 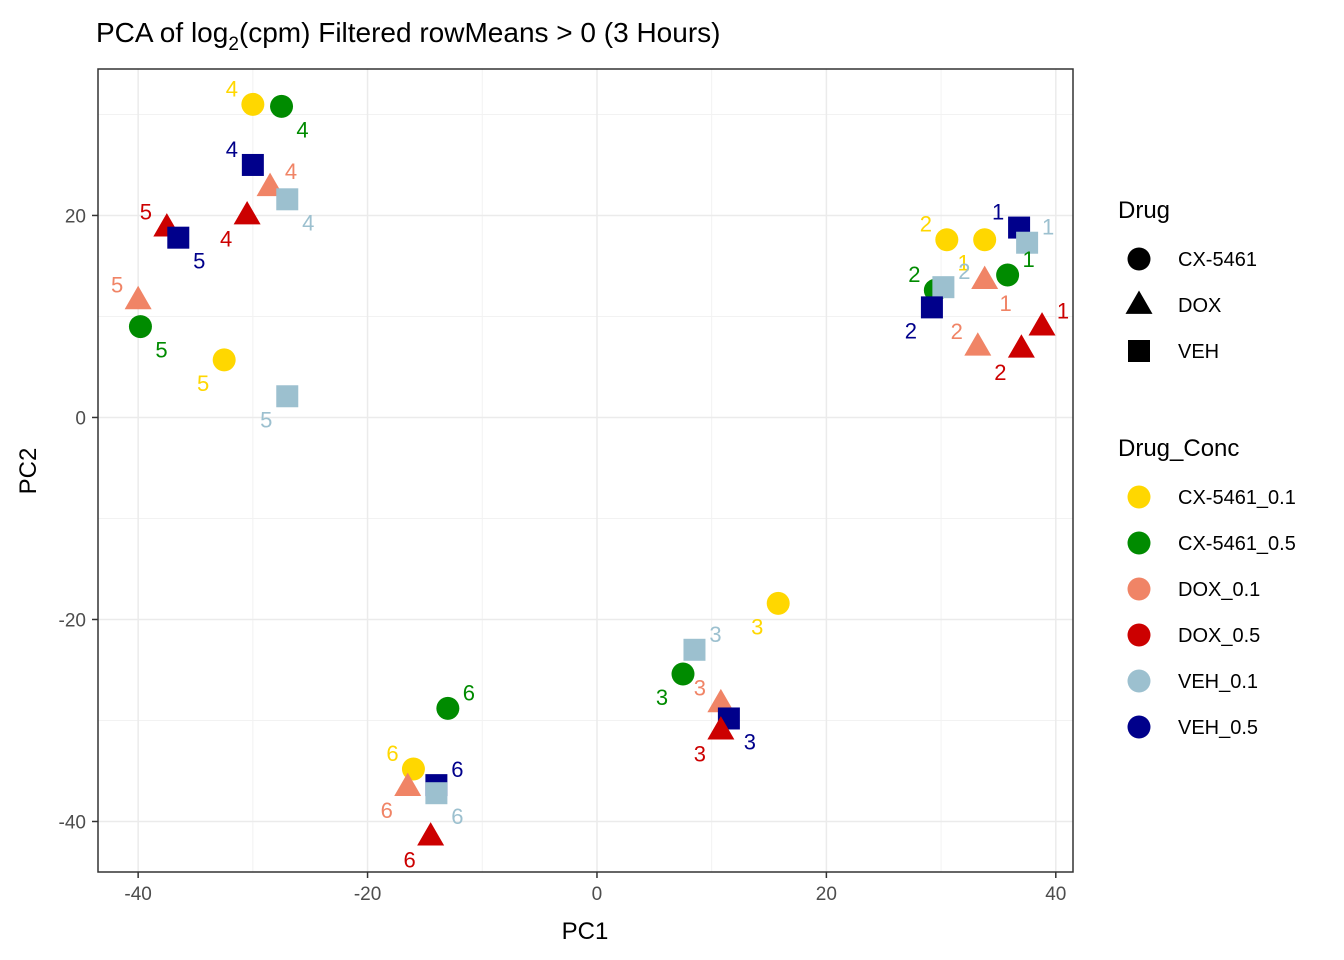 I want to click on legend-color-title: Drug_Conc, so click(x=1178, y=448).